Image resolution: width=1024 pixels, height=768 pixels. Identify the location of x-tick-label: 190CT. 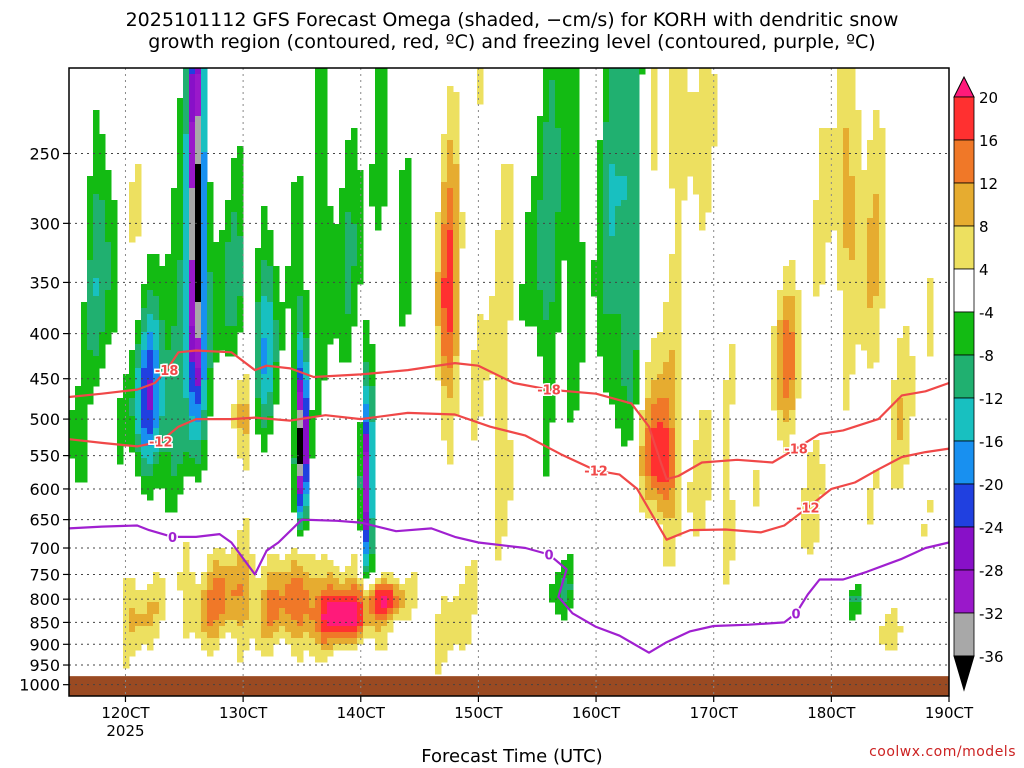
(949, 713).